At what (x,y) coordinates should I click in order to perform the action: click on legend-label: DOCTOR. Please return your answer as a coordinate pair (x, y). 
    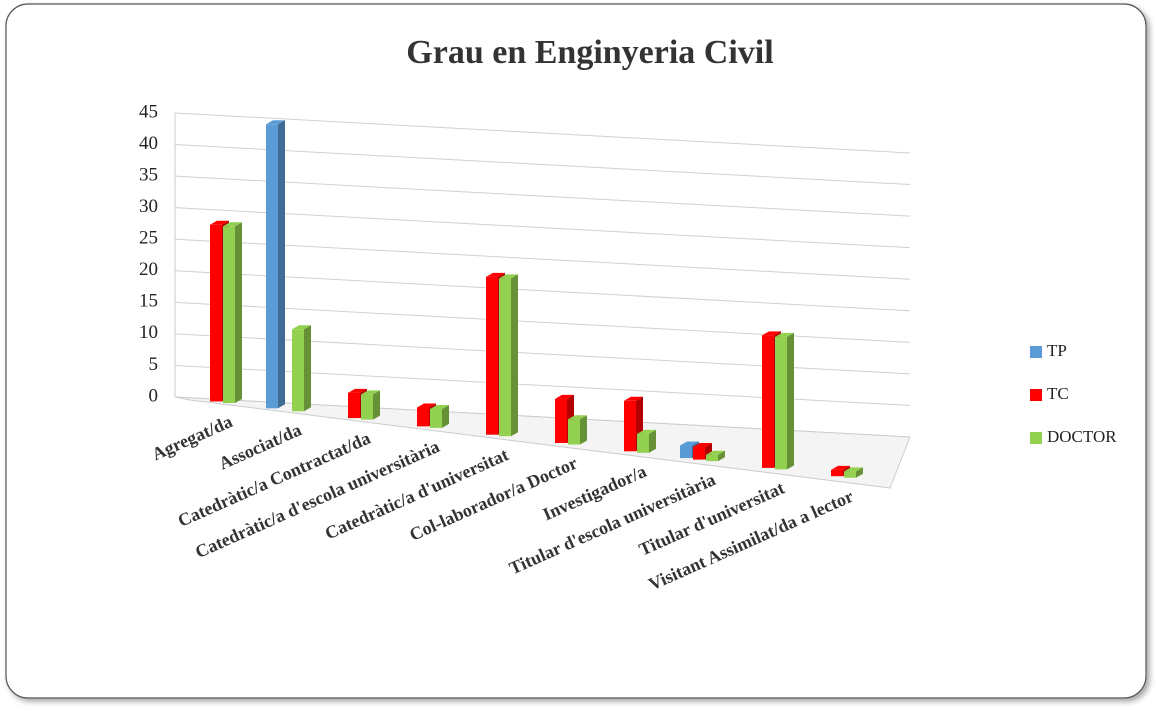
    Looking at the image, I should click on (1082, 436).